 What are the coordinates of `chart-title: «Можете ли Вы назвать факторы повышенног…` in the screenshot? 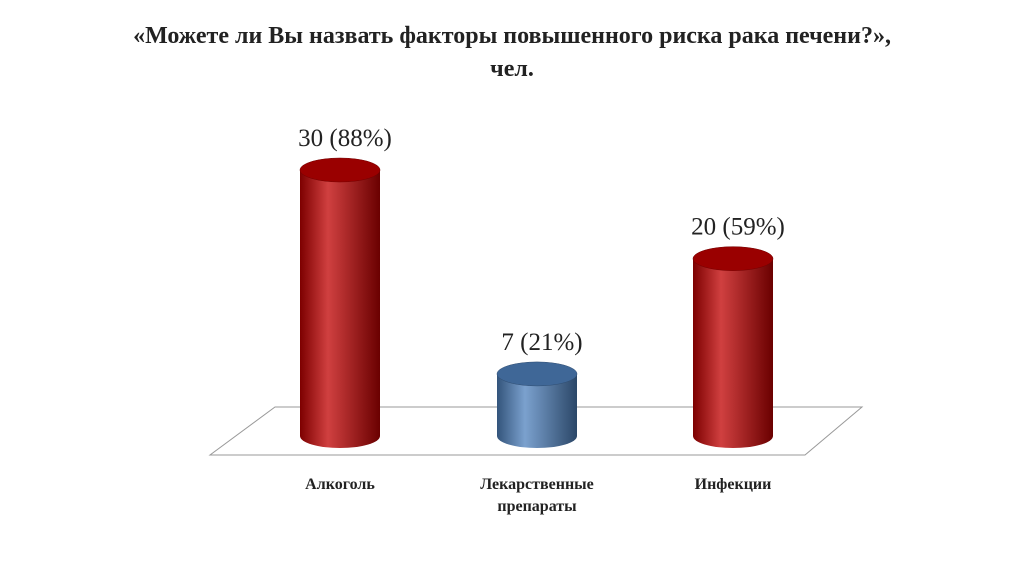 It's located at (512, 52).